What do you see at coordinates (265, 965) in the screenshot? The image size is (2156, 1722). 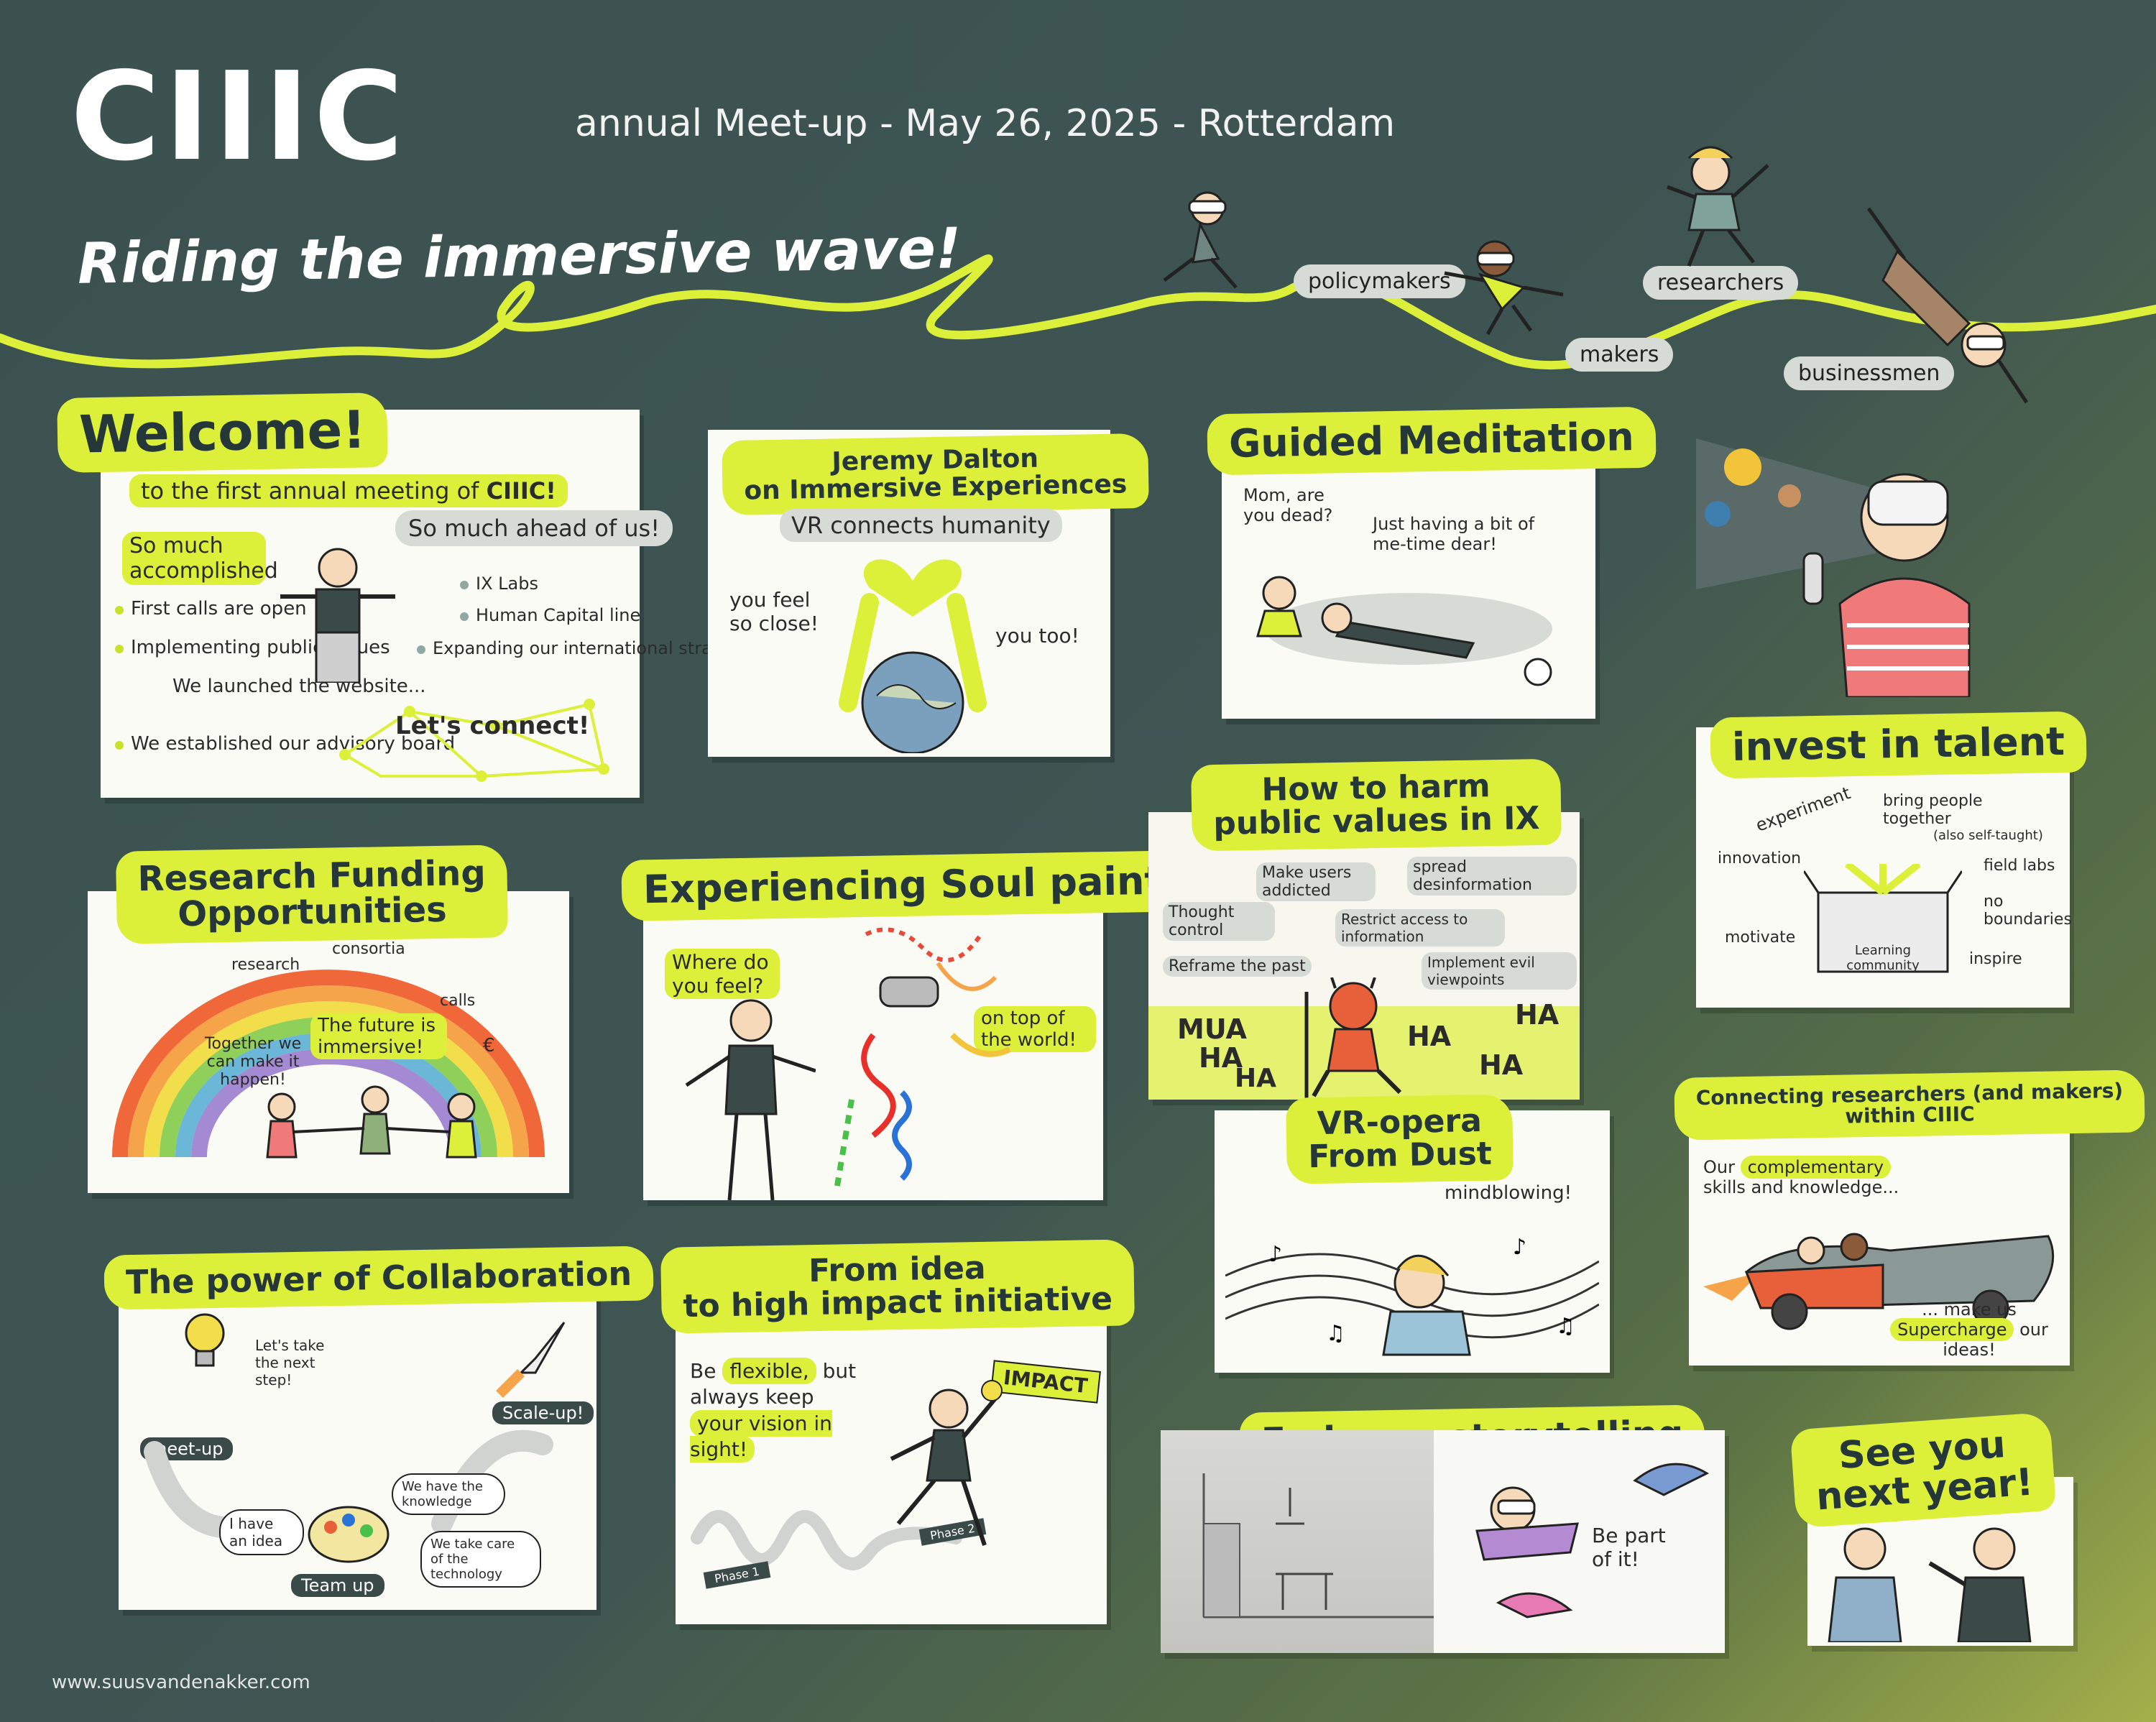 I see `rainbow-word: research` at bounding box center [265, 965].